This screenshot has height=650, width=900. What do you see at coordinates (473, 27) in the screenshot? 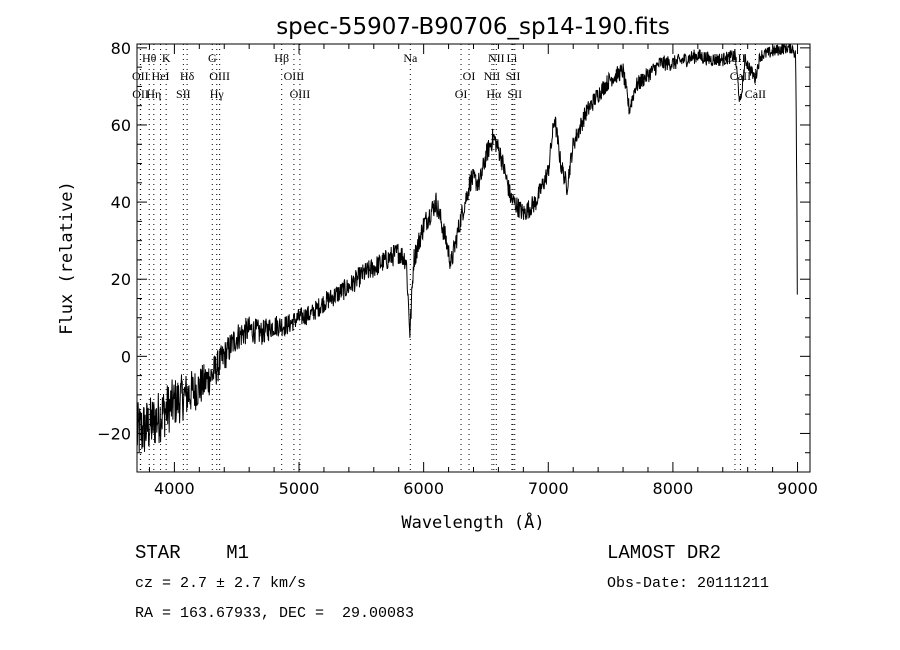
I see `chart-title: spec-55907-B90706_sp14-190.fits` at bounding box center [473, 27].